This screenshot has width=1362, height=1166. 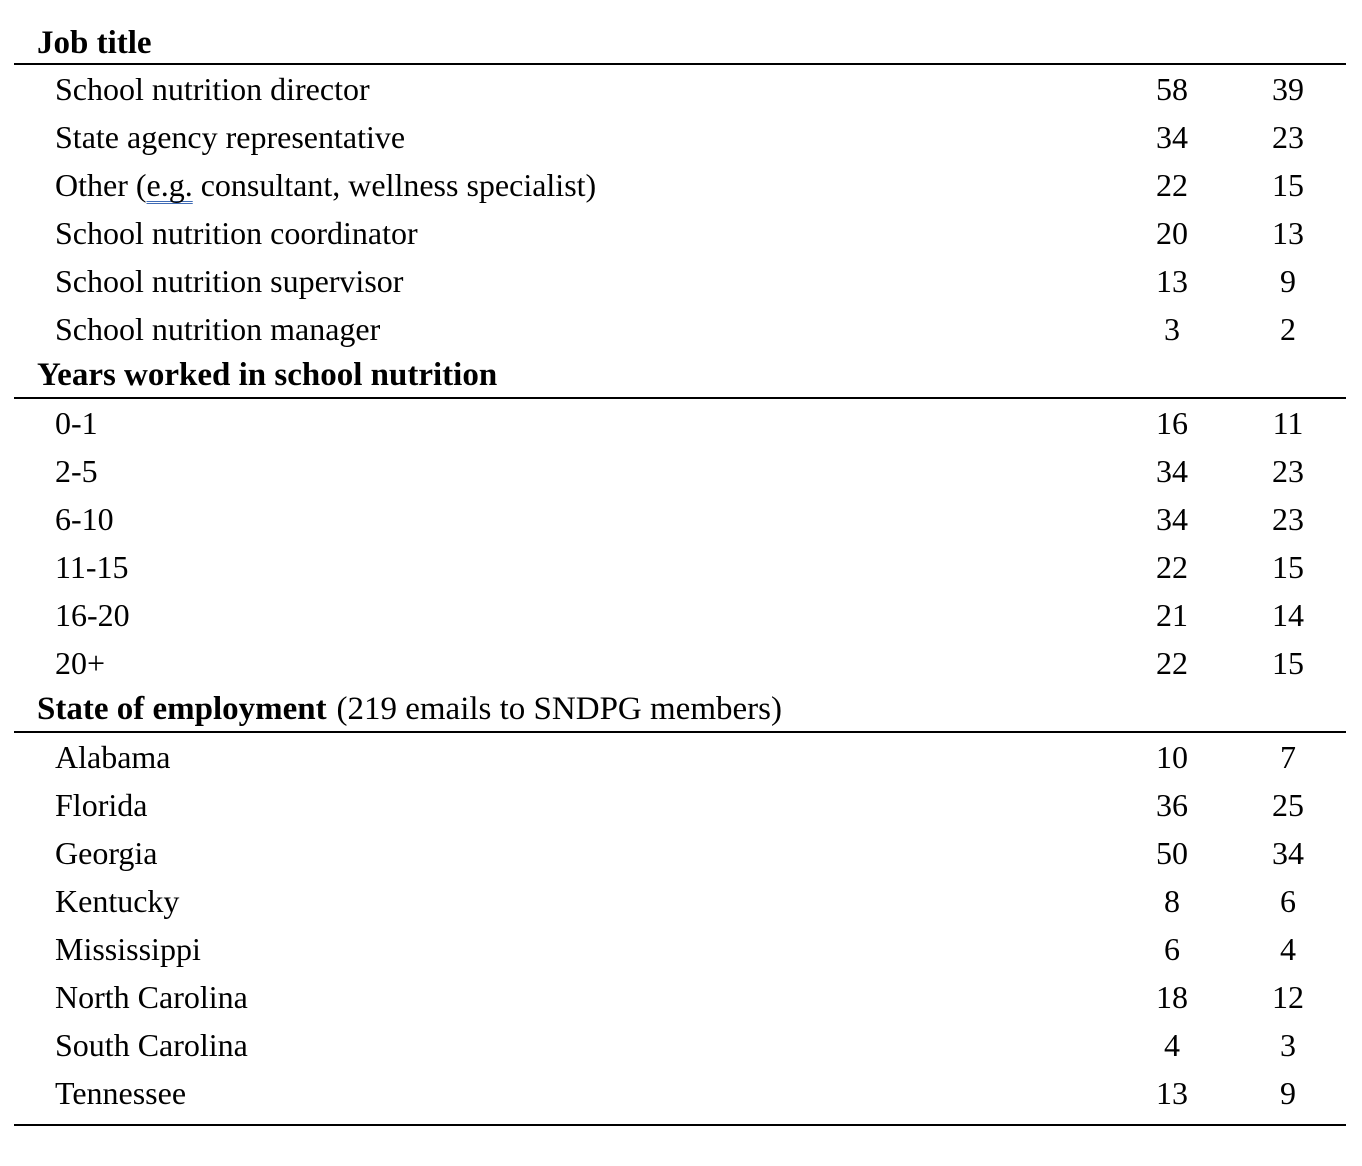 I want to click on row-label: 16-20, so click(x=92, y=615).